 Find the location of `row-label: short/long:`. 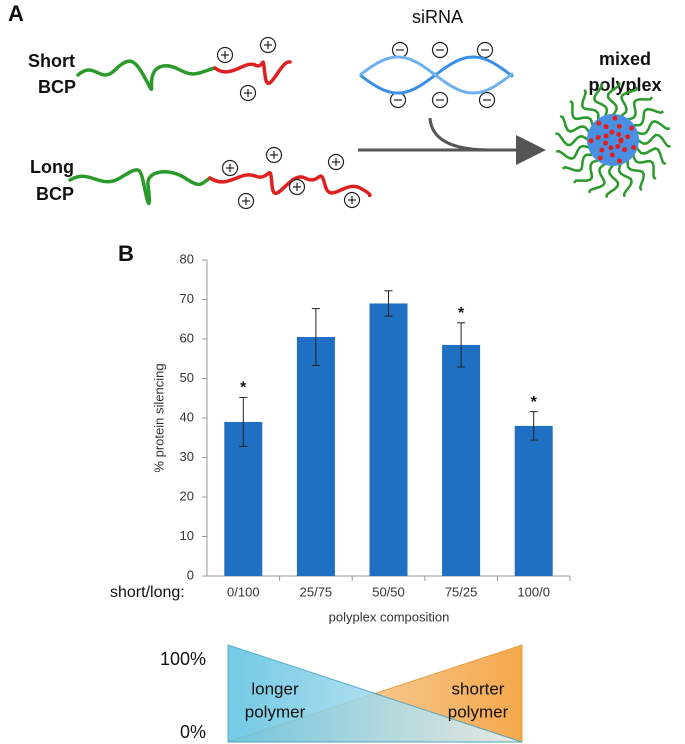

row-label: short/long: is located at coordinates (147, 592).